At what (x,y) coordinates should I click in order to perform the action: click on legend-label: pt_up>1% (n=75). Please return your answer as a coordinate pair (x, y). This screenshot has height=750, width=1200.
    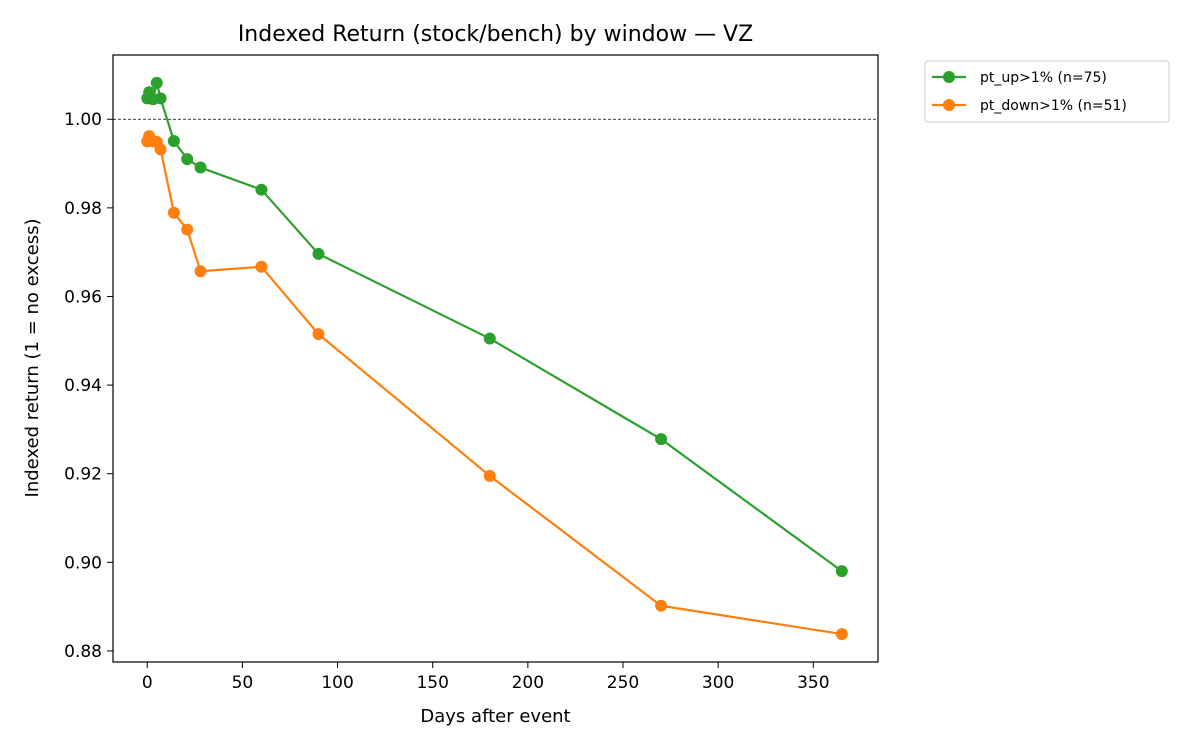
    Looking at the image, I should click on (1043, 78).